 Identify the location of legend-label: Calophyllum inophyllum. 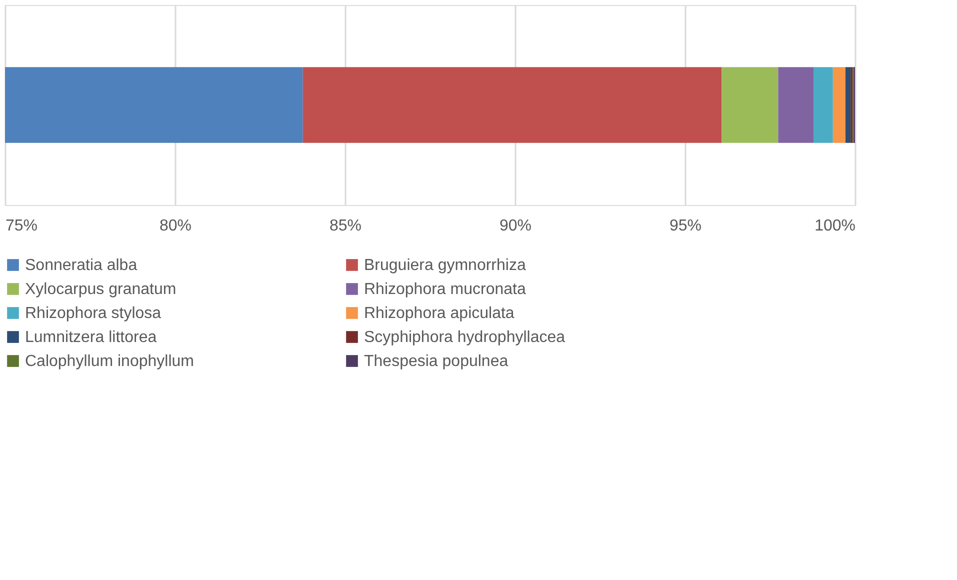
(109, 361).